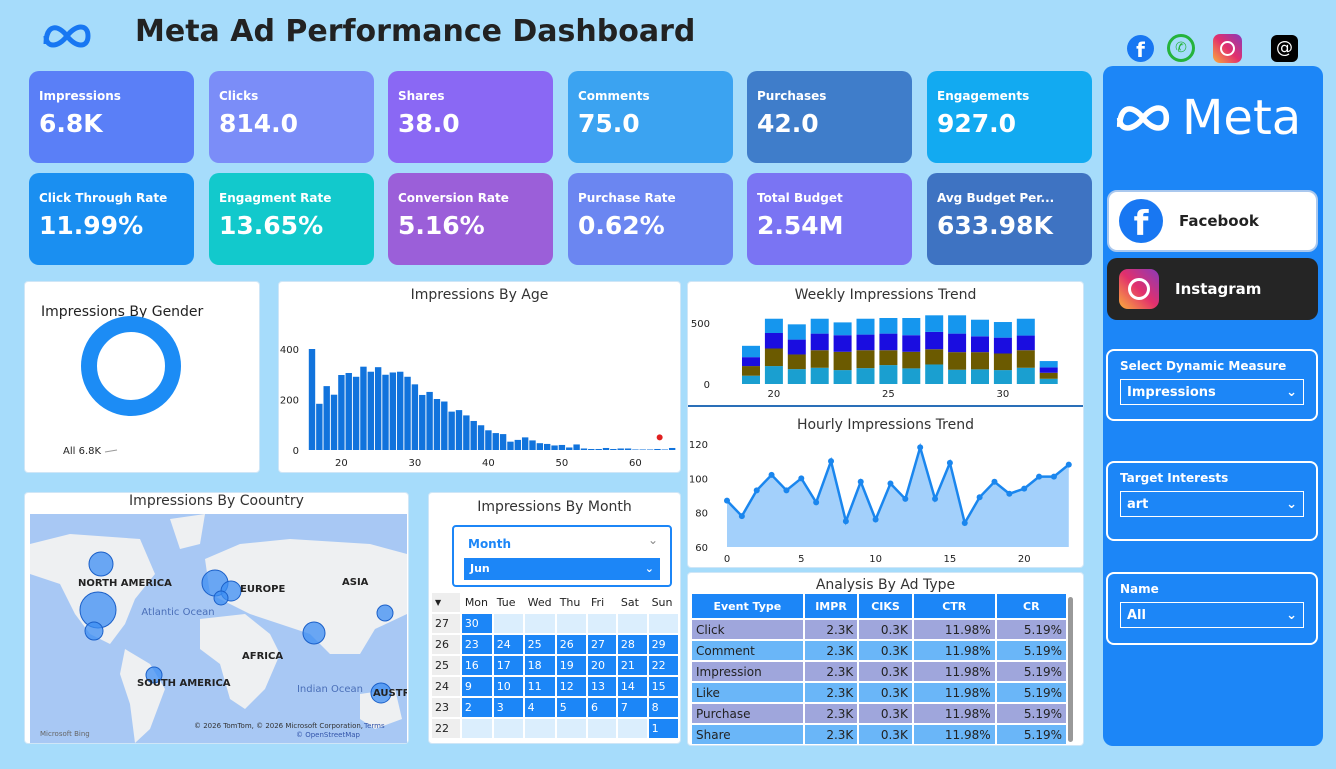 The image size is (1336, 769). I want to click on calendar-day-cell: 12, so click(571, 686).